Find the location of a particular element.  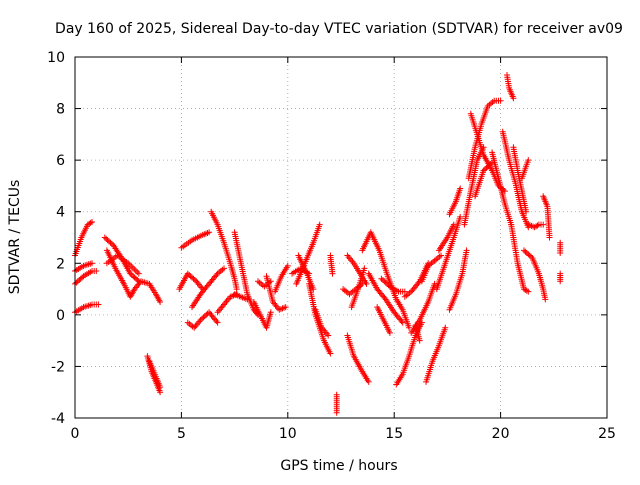

y-tick-label: 0 is located at coordinates (60, 316).